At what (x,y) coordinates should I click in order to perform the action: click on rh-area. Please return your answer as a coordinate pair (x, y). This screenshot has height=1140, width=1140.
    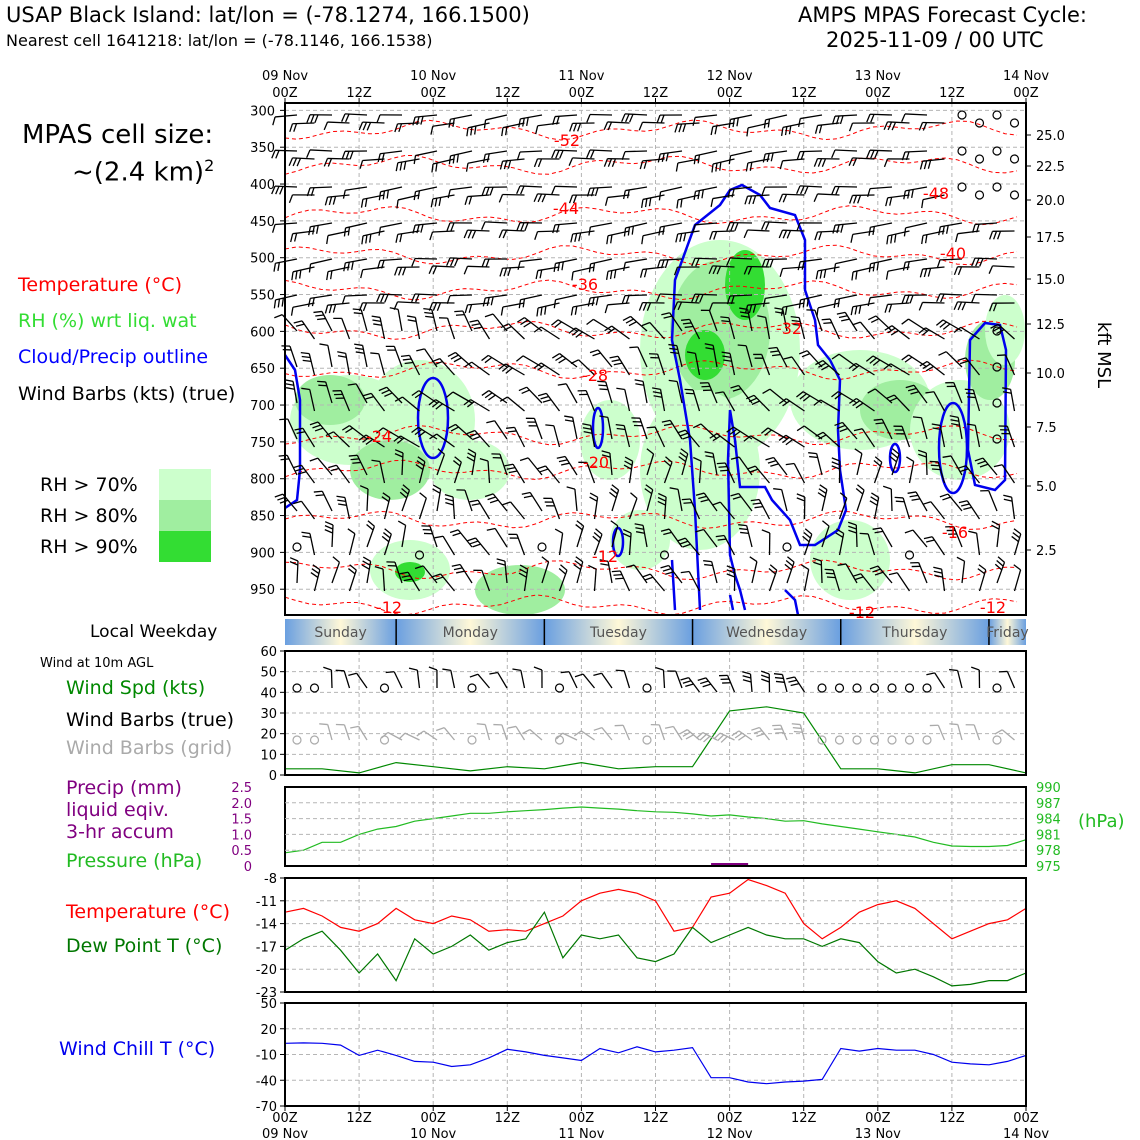
    Looking at the image, I should click on (390, 470).